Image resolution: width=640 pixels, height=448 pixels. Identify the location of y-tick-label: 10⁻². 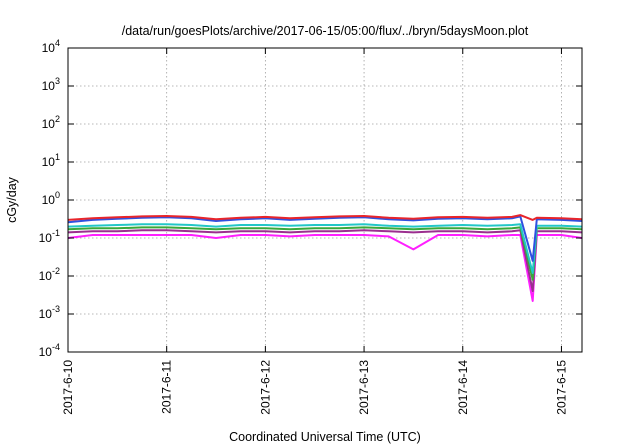
(49, 274).